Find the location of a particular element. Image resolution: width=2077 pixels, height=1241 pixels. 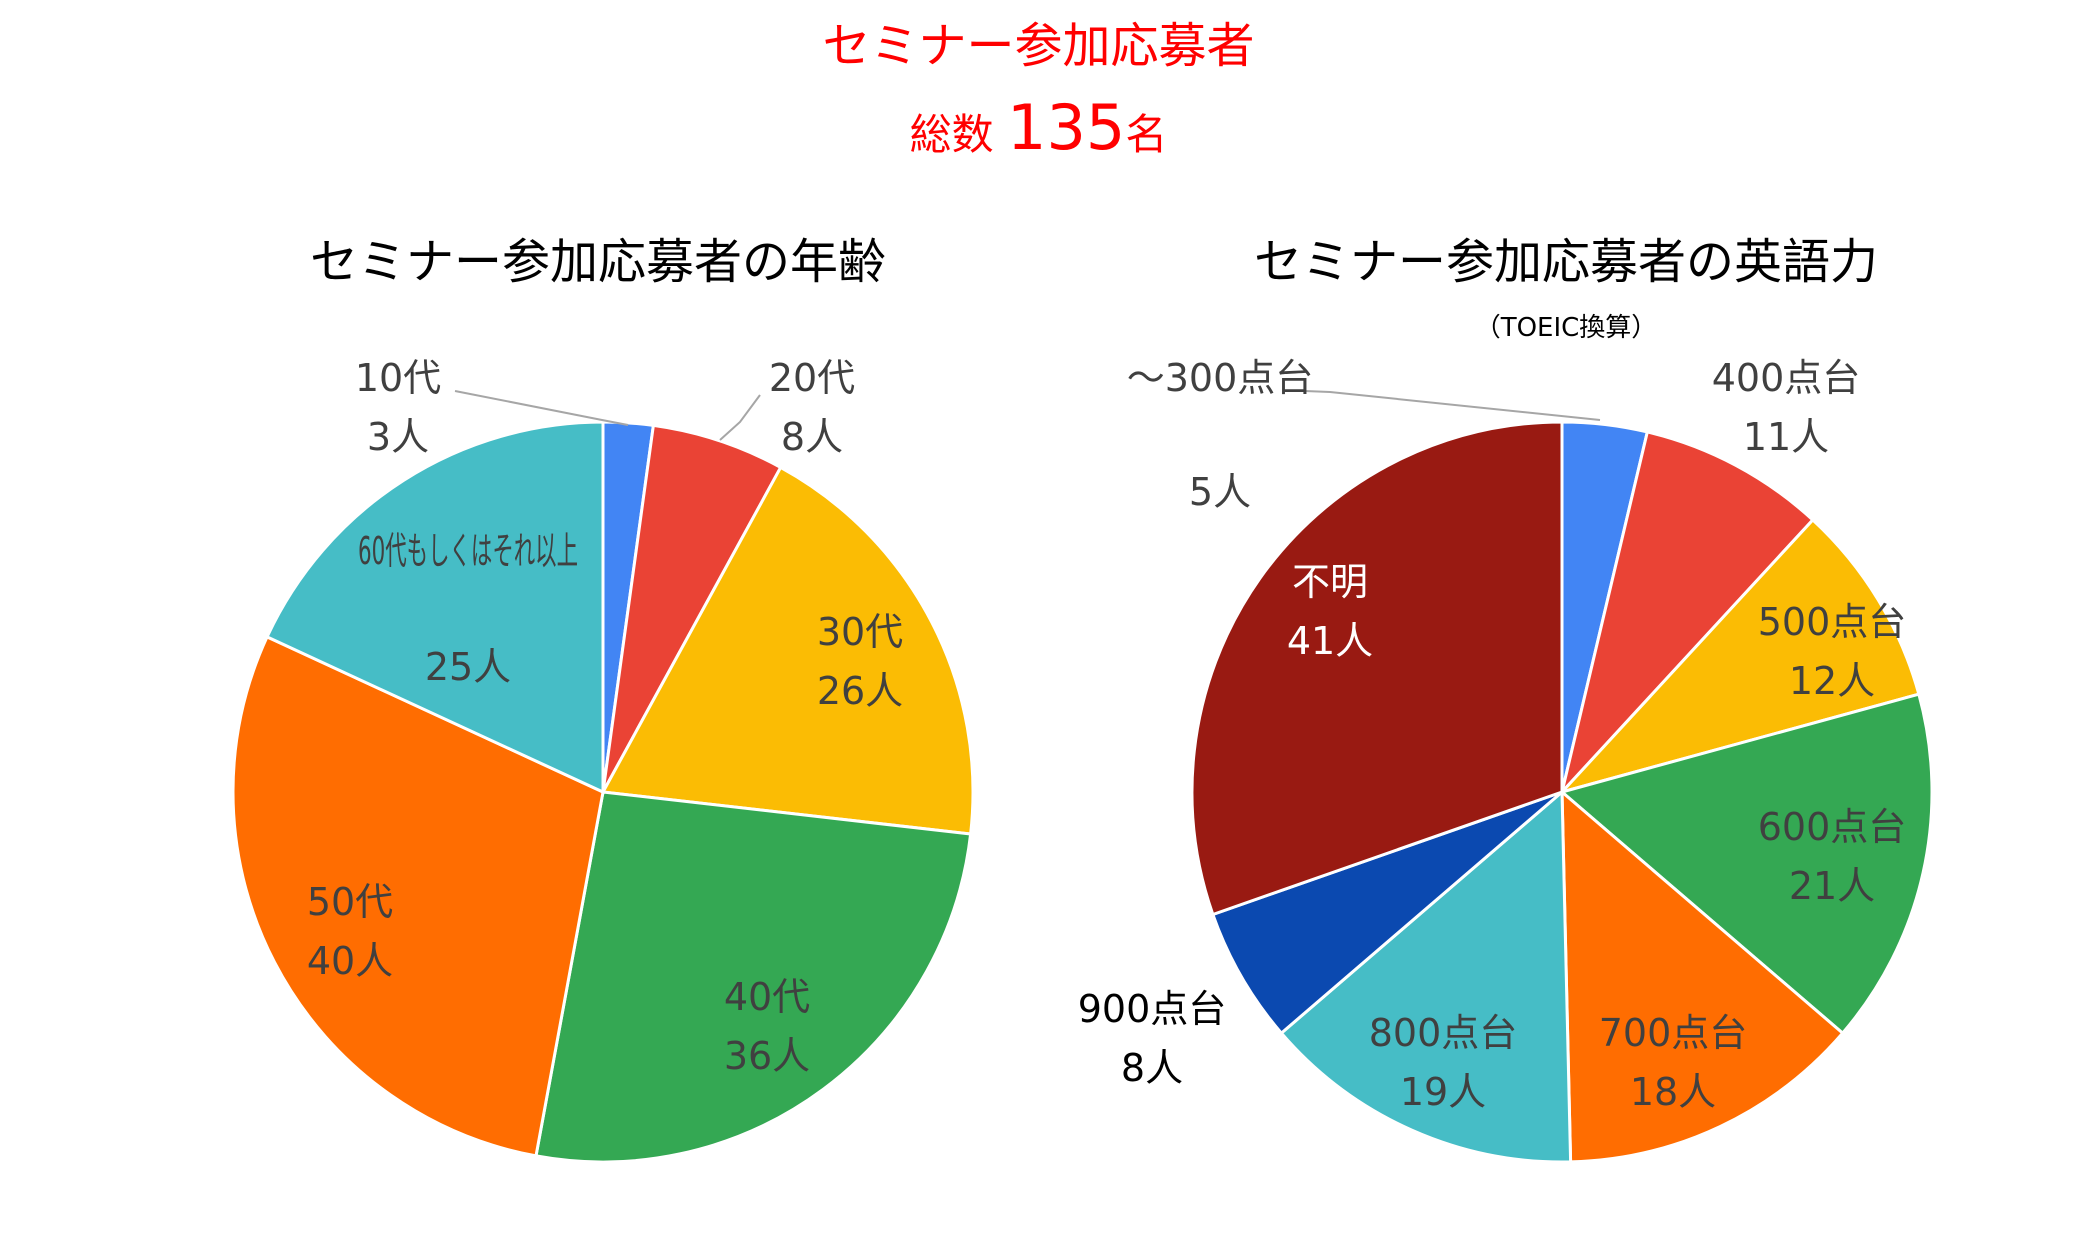

age-label-40: 40代 is located at coordinates (767, 997).